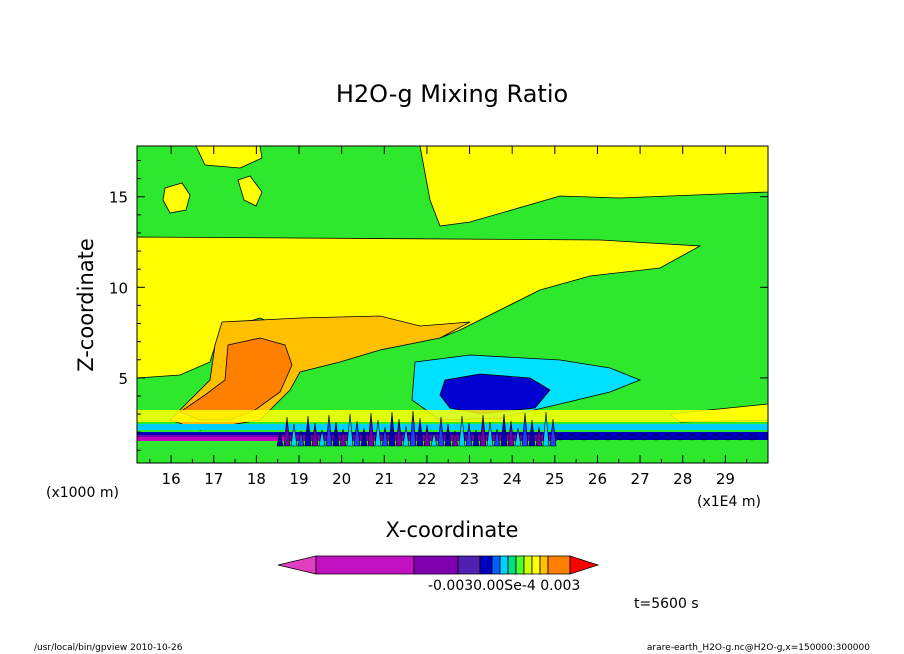 This screenshot has height=654, width=904. What do you see at coordinates (213, 479) in the screenshot?
I see `x-tick-label-1: 17` at bounding box center [213, 479].